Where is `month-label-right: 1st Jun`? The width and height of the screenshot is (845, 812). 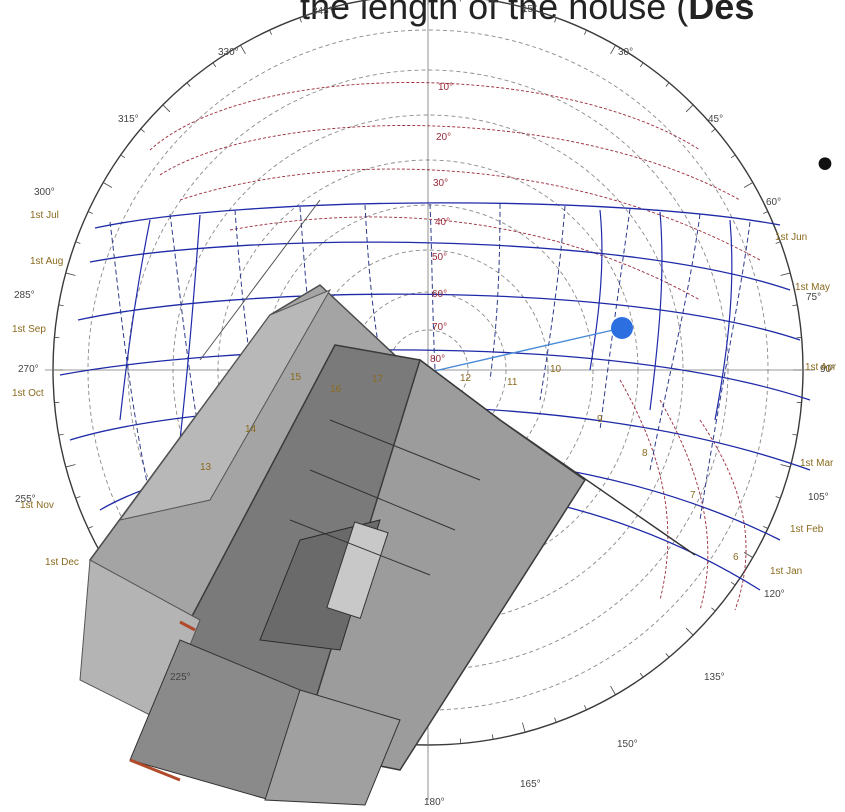
month-label-right: 1st Jun is located at coordinates (791, 237).